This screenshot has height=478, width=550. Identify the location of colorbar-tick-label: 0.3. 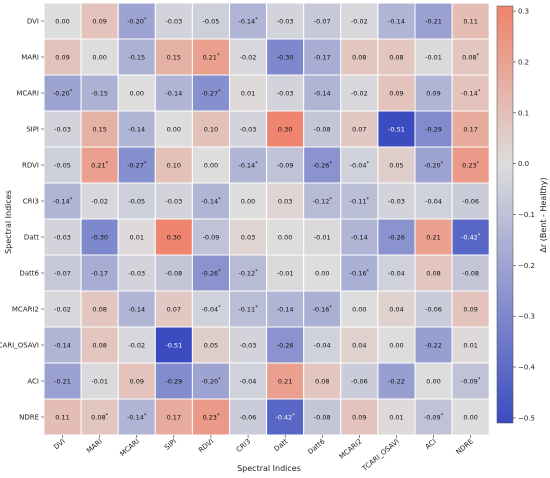
(523, 12).